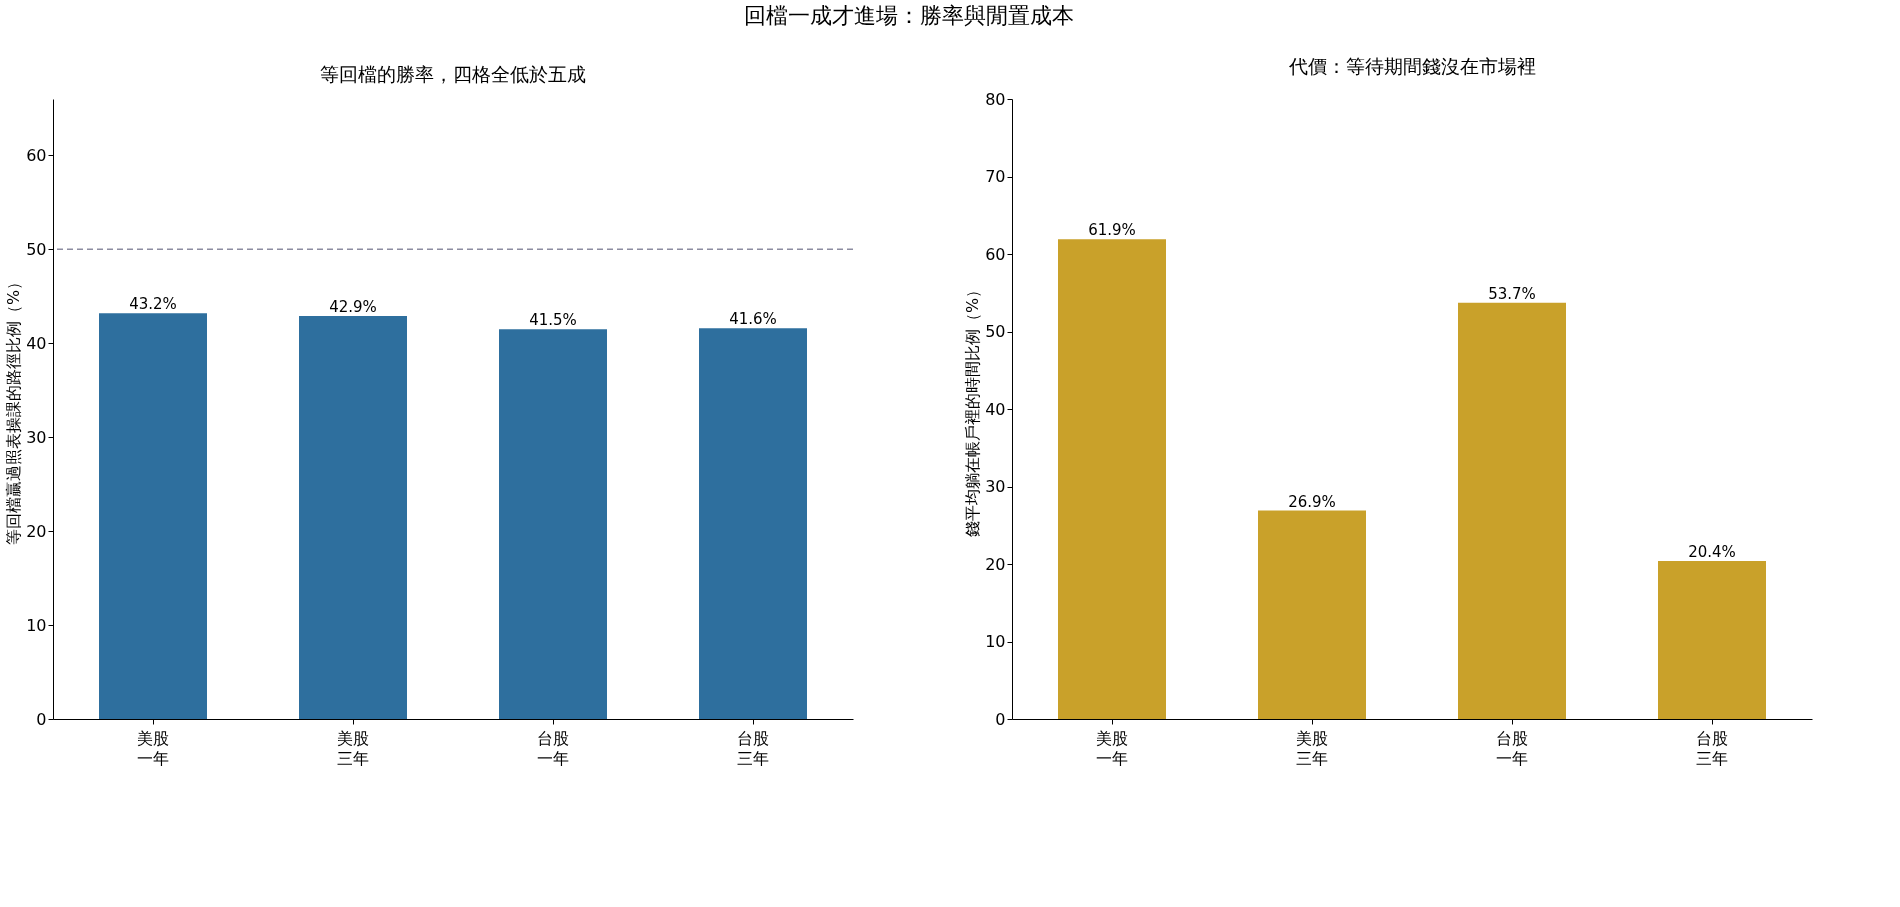  I want to click on y-tick-label: 80, so click(995, 99).